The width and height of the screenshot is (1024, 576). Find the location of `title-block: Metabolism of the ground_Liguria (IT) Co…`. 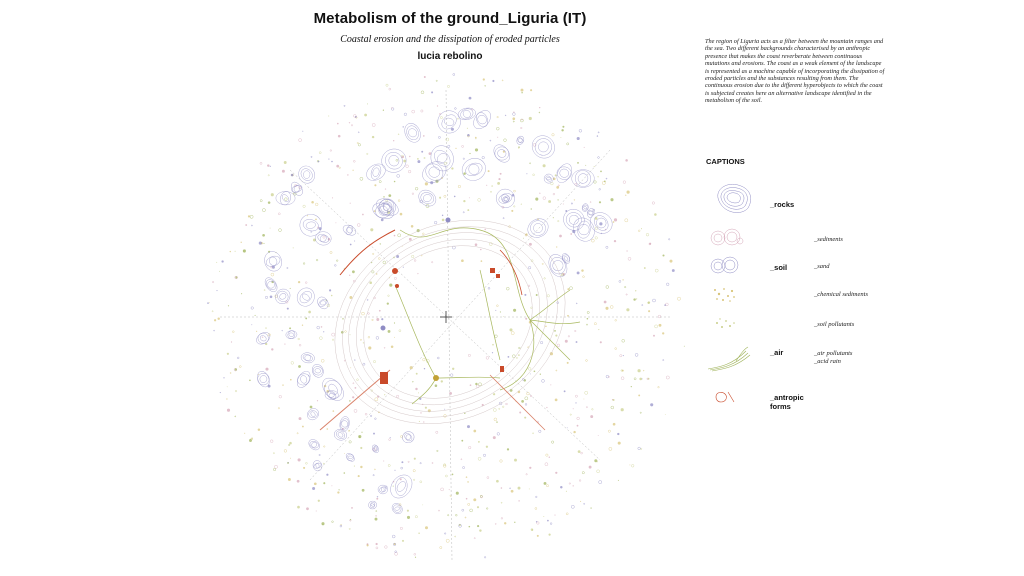

title-block: Metabolism of the ground_Liguria (IT) Co… is located at coordinates (450, 36).